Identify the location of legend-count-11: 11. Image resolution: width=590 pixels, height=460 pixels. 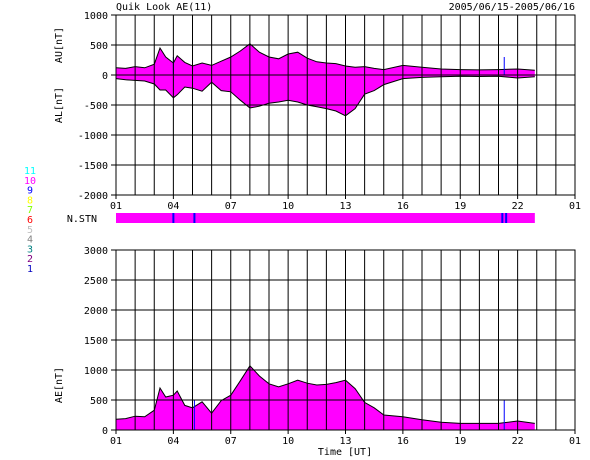
(30, 171).